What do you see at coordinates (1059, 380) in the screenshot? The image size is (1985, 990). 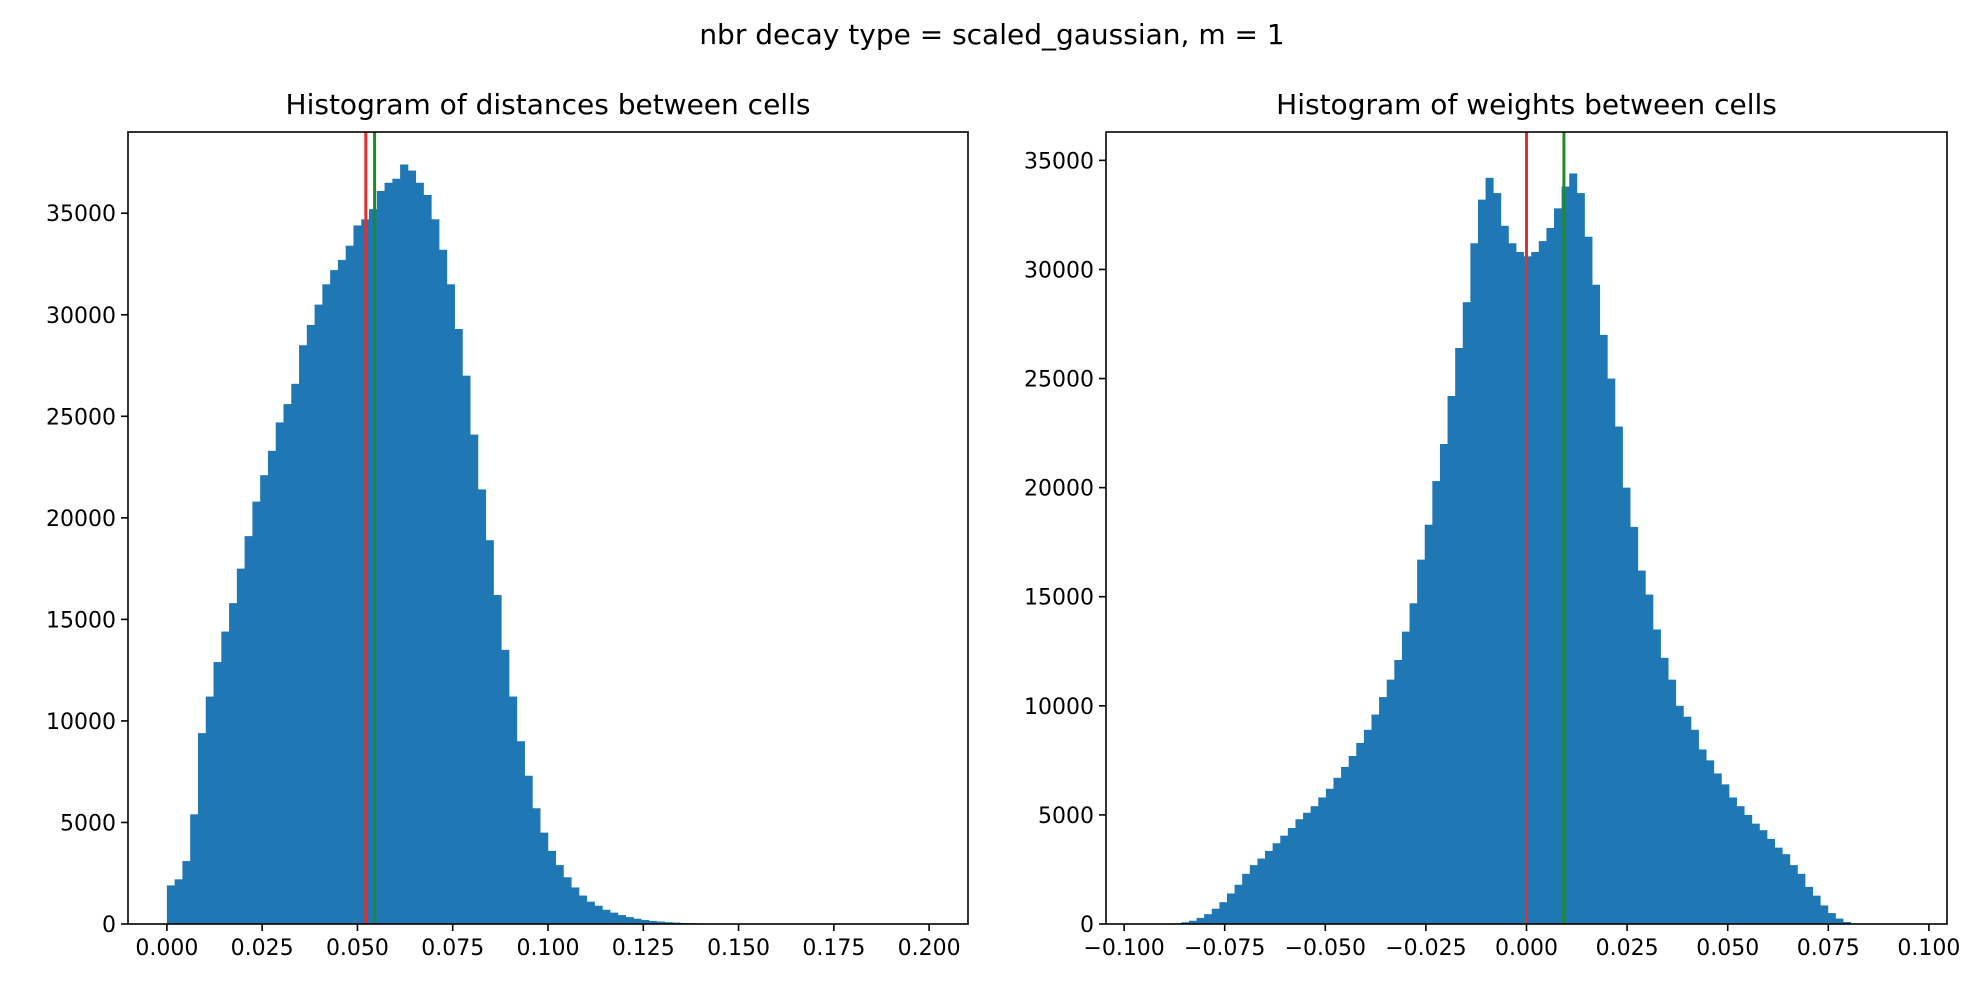 I see `y-tick-label: 25000` at bounding box center [1059, 380].